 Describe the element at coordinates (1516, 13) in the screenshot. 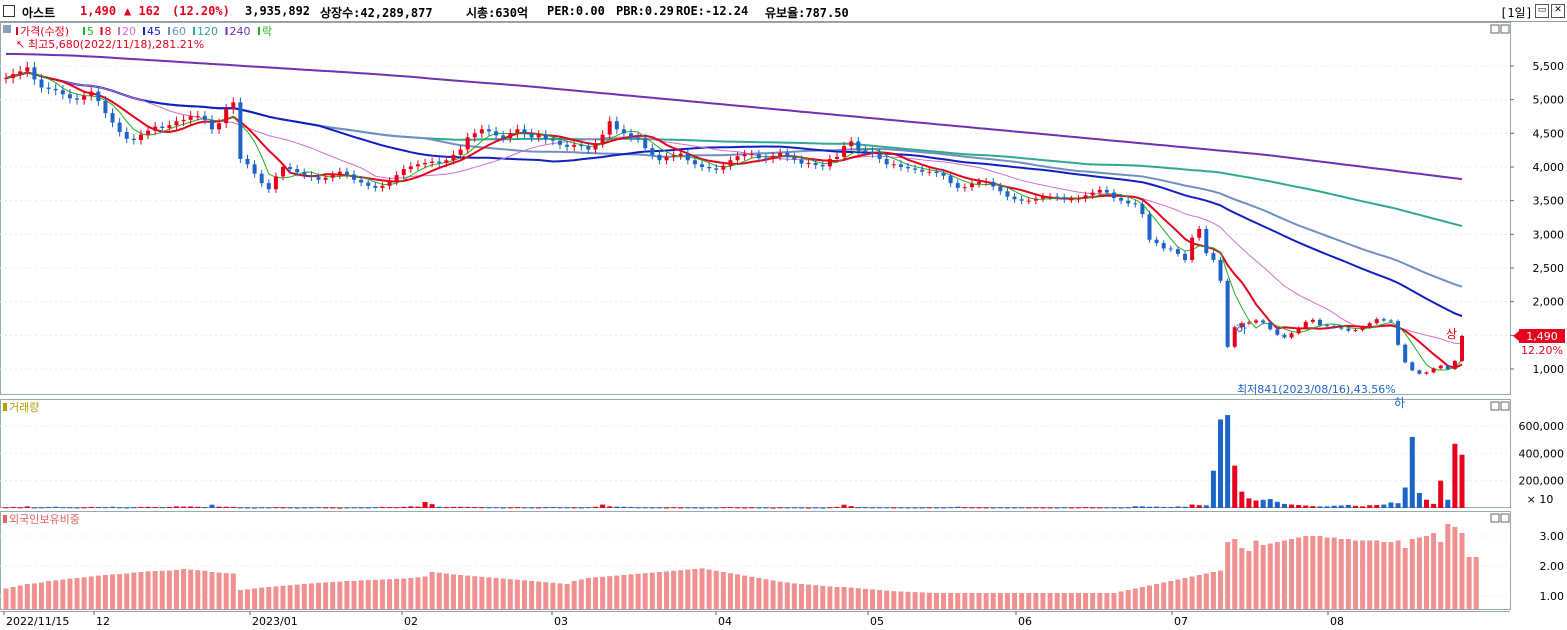

I see `period-button: [1일]` at that location.